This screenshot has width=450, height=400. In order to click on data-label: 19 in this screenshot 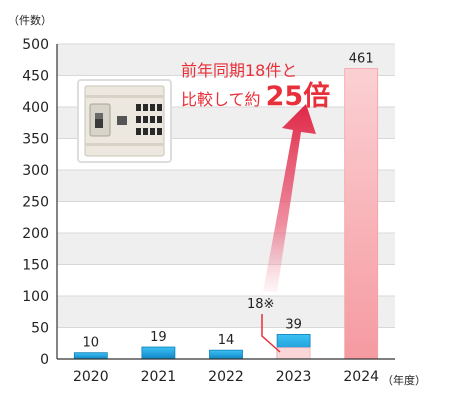, I will do `click(158, 337)`.